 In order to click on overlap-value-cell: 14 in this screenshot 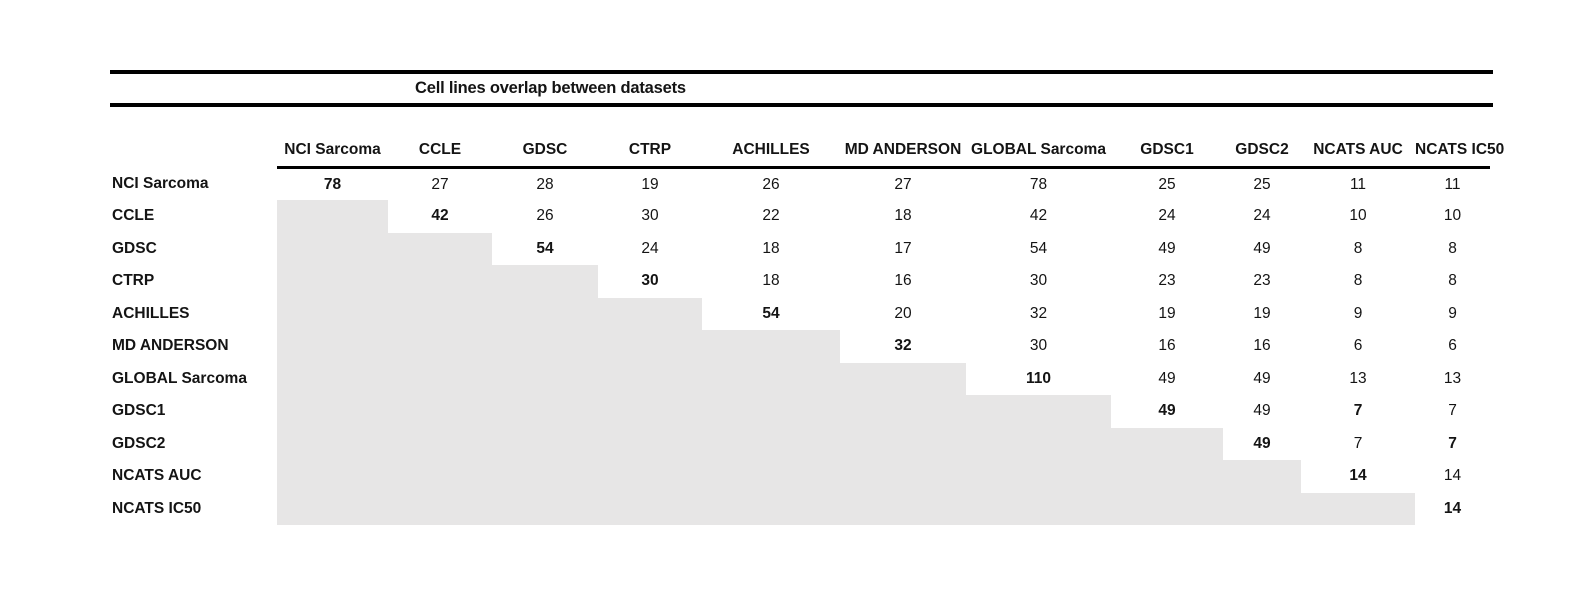, I will do `click(1452, 508)`.